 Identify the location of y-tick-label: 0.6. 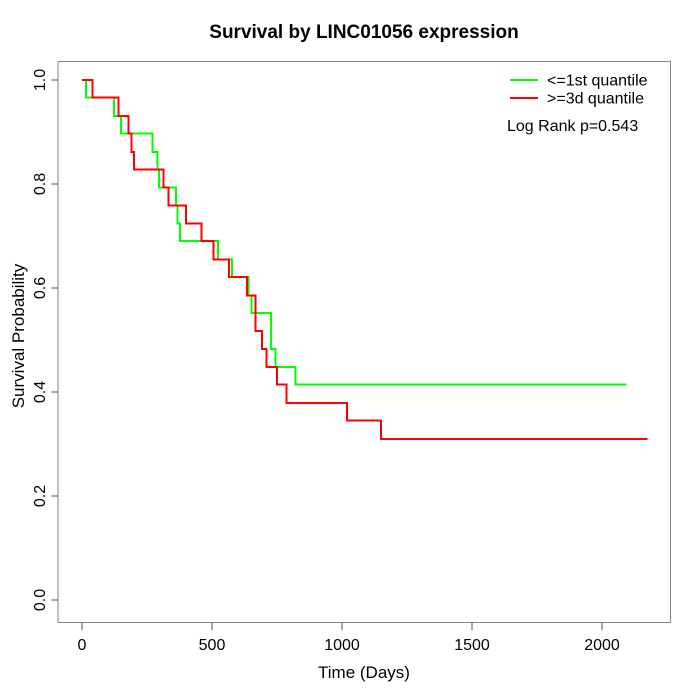
(40, 288).